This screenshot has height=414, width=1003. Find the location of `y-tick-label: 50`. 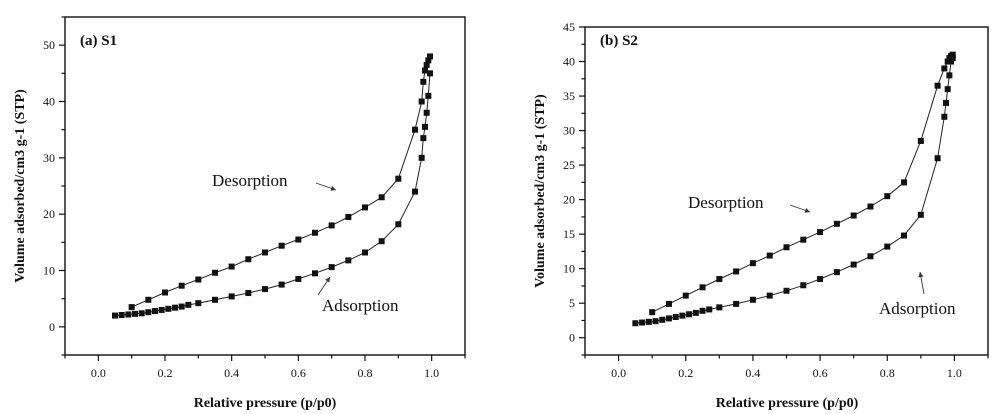

y-tick-label: 50 is located at coordinates (49, 45).